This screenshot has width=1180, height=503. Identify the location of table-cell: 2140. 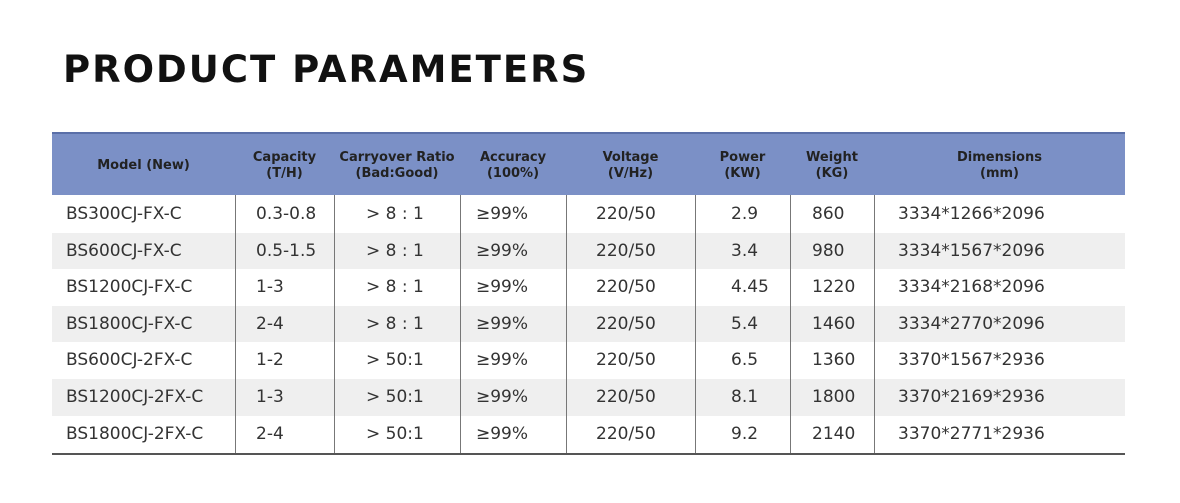
(834, 433).